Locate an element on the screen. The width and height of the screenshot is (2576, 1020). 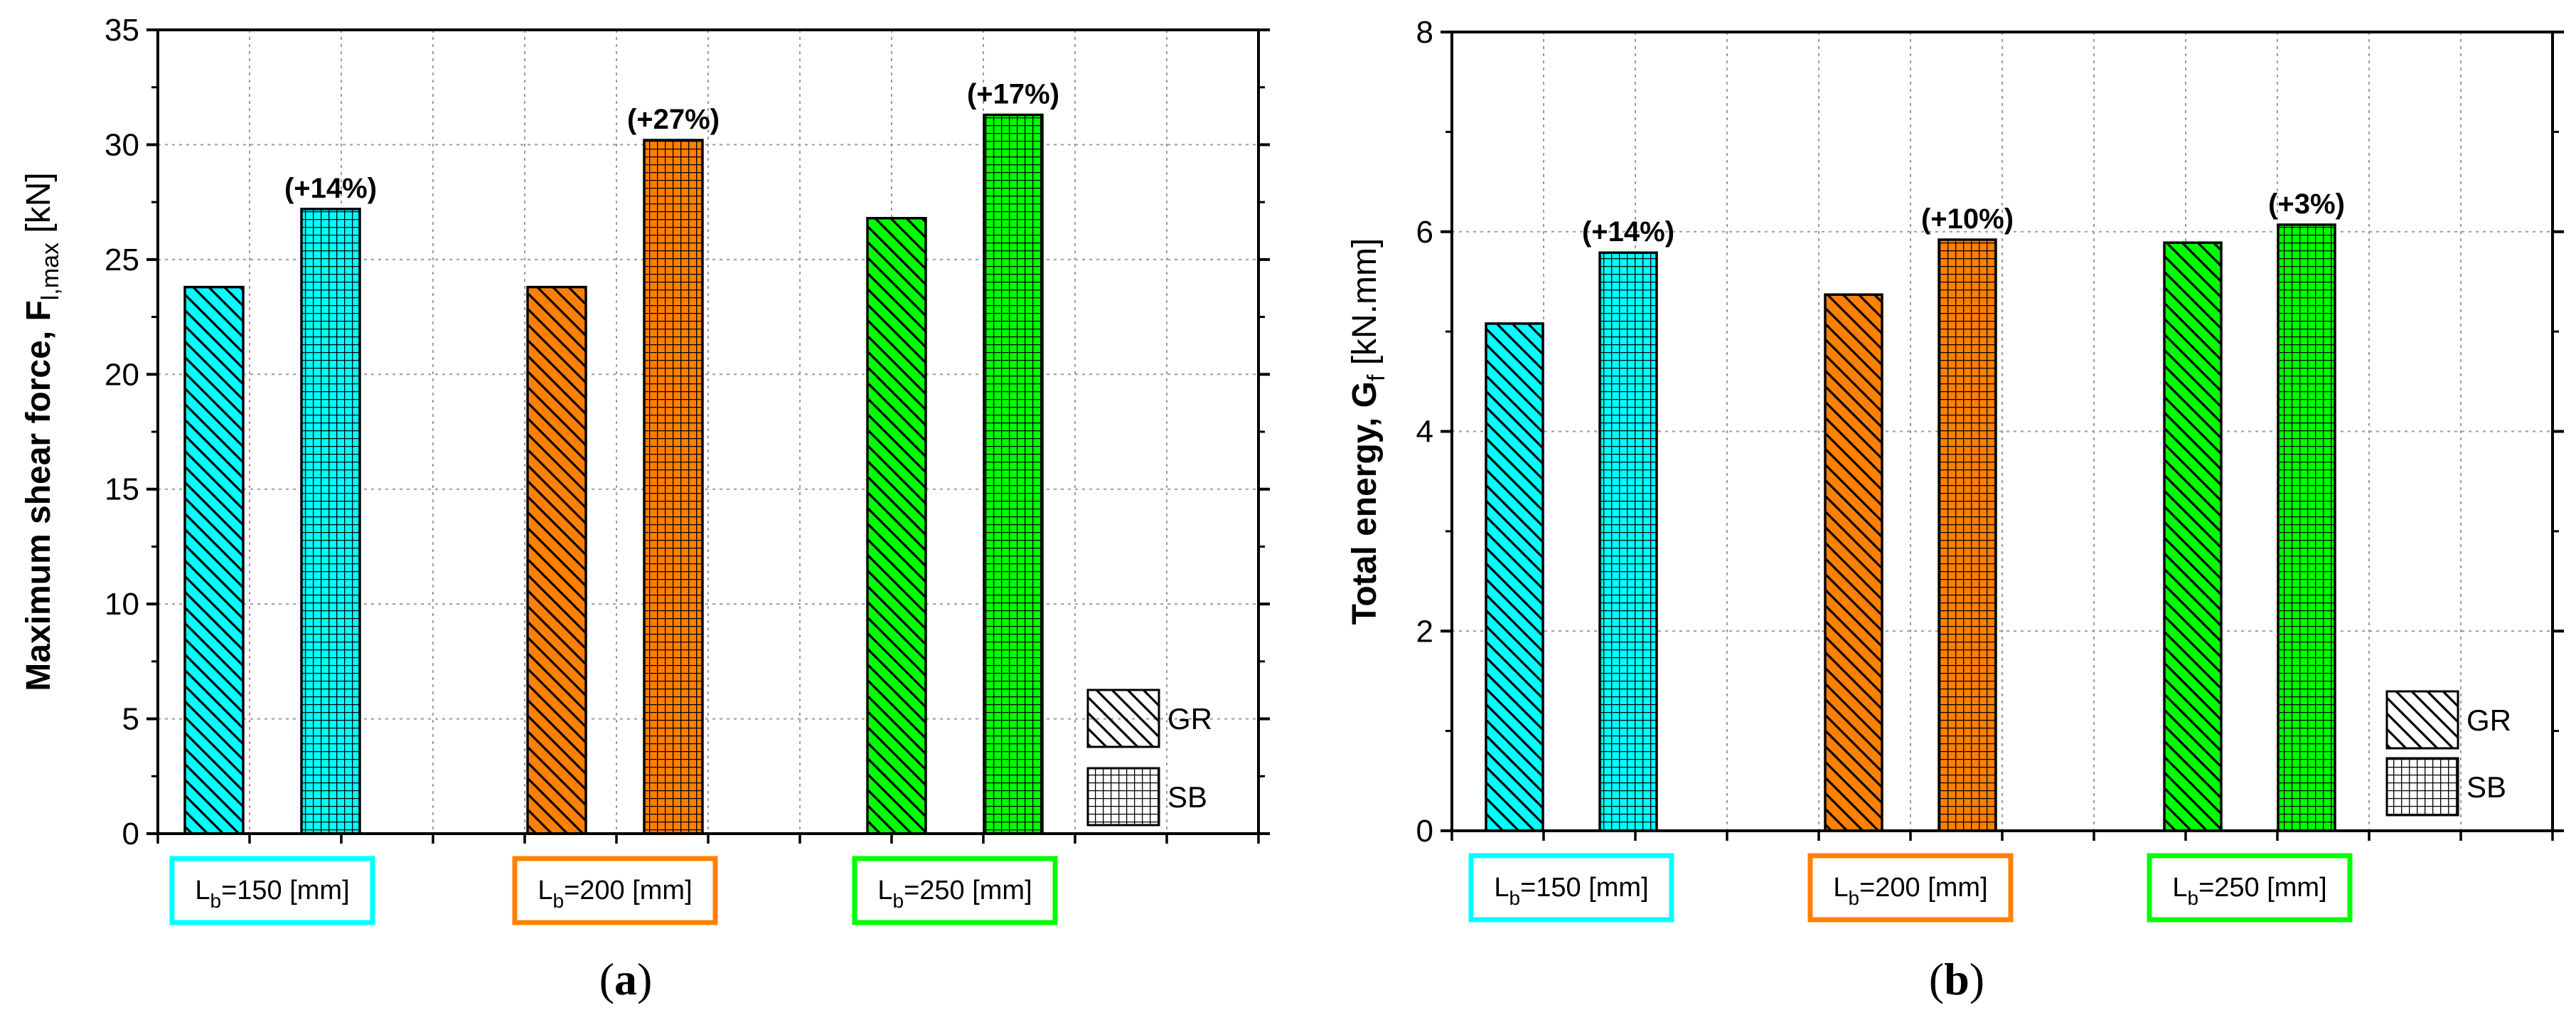
y-tick-label: 4 is located at coordinates (1424, 432).